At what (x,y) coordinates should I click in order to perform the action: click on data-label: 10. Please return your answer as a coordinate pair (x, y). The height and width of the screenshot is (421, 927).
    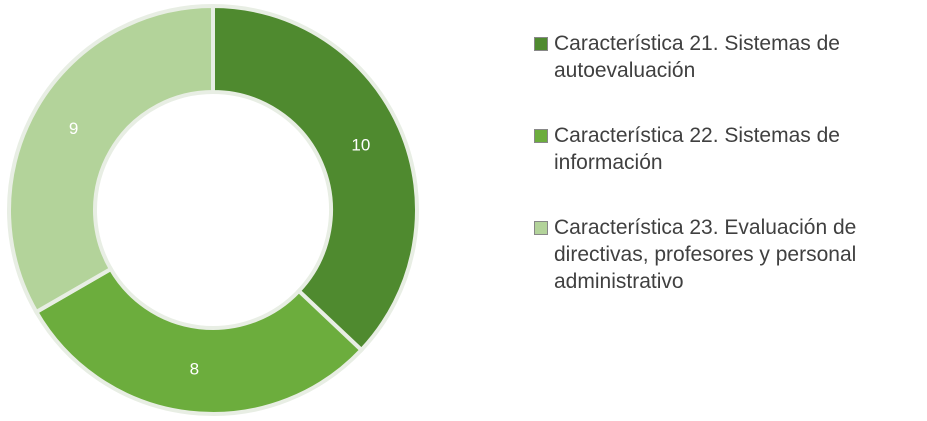
    Looking at the image, I should click on (360, 145).